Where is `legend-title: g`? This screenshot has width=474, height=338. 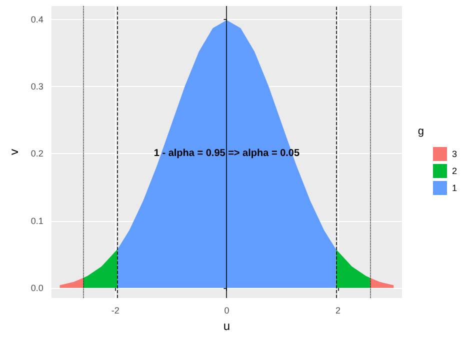
legend-title: g is located at coordinates (421, 132).